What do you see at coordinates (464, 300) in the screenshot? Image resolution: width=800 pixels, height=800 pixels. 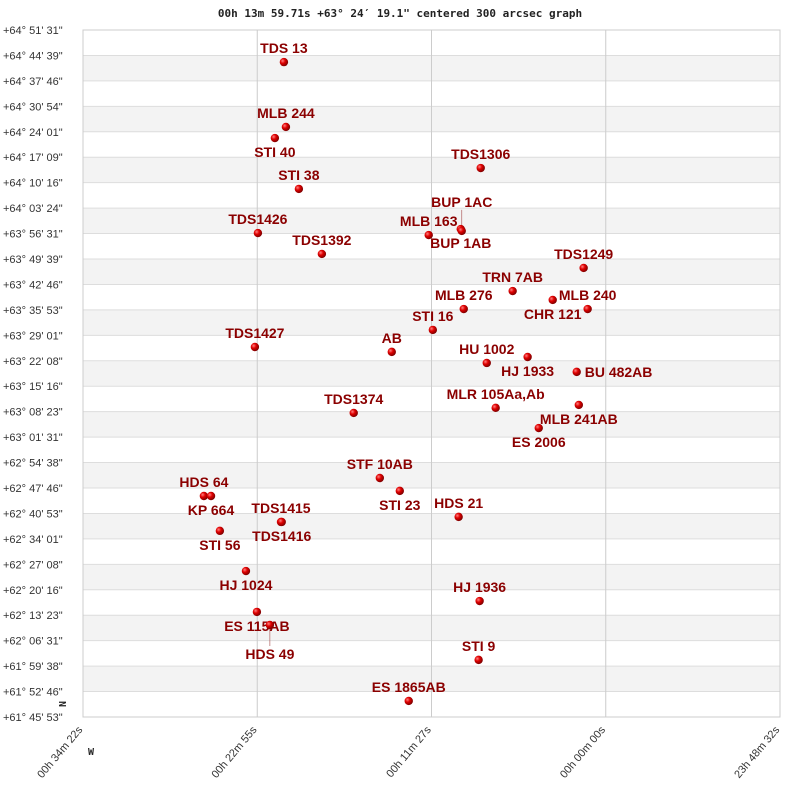 I see `star: MLB 276` at bounding box center [464, 300].